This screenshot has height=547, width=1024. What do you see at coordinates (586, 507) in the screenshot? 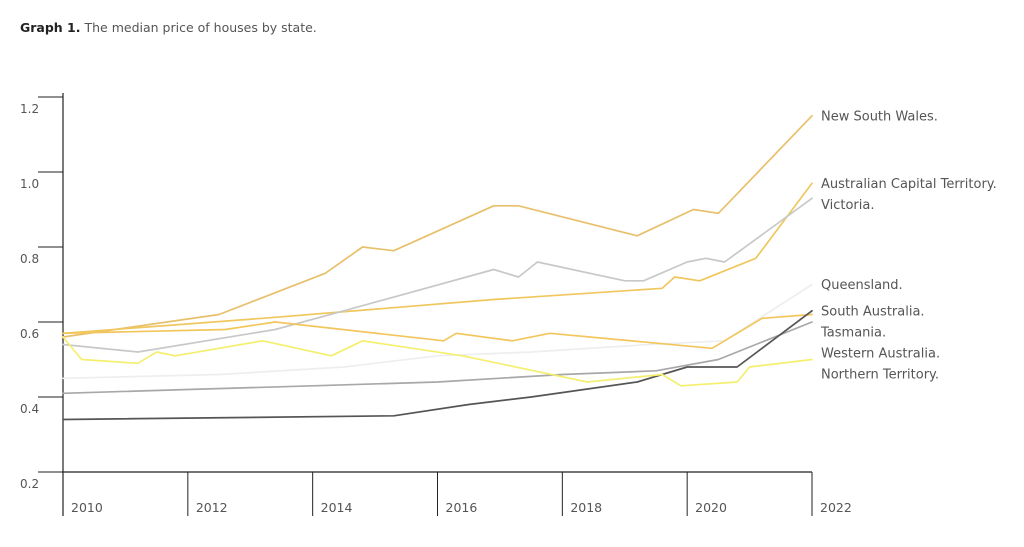
I see `x-tick-label: 2018` at bounding box center [586, 507].